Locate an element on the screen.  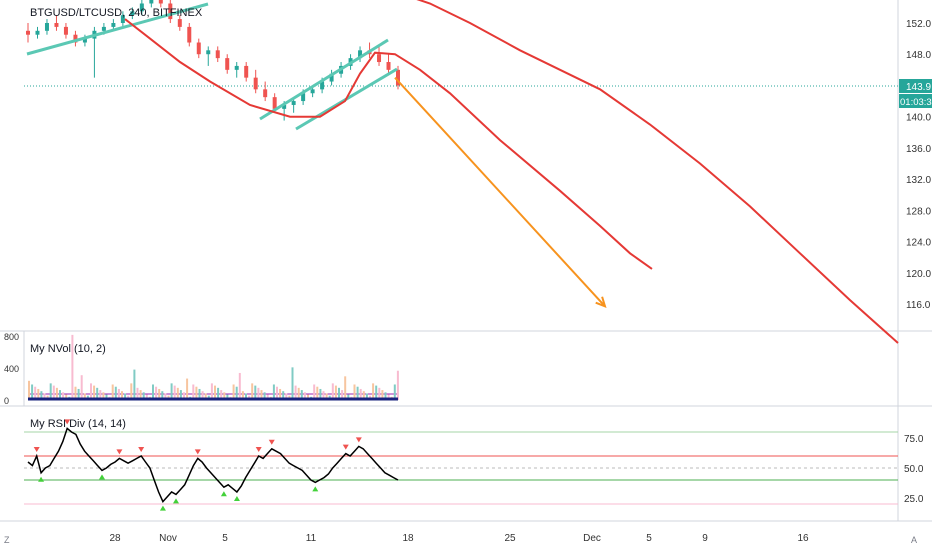
price-tick-label: 128.0 is located at coordinates (918, 211).